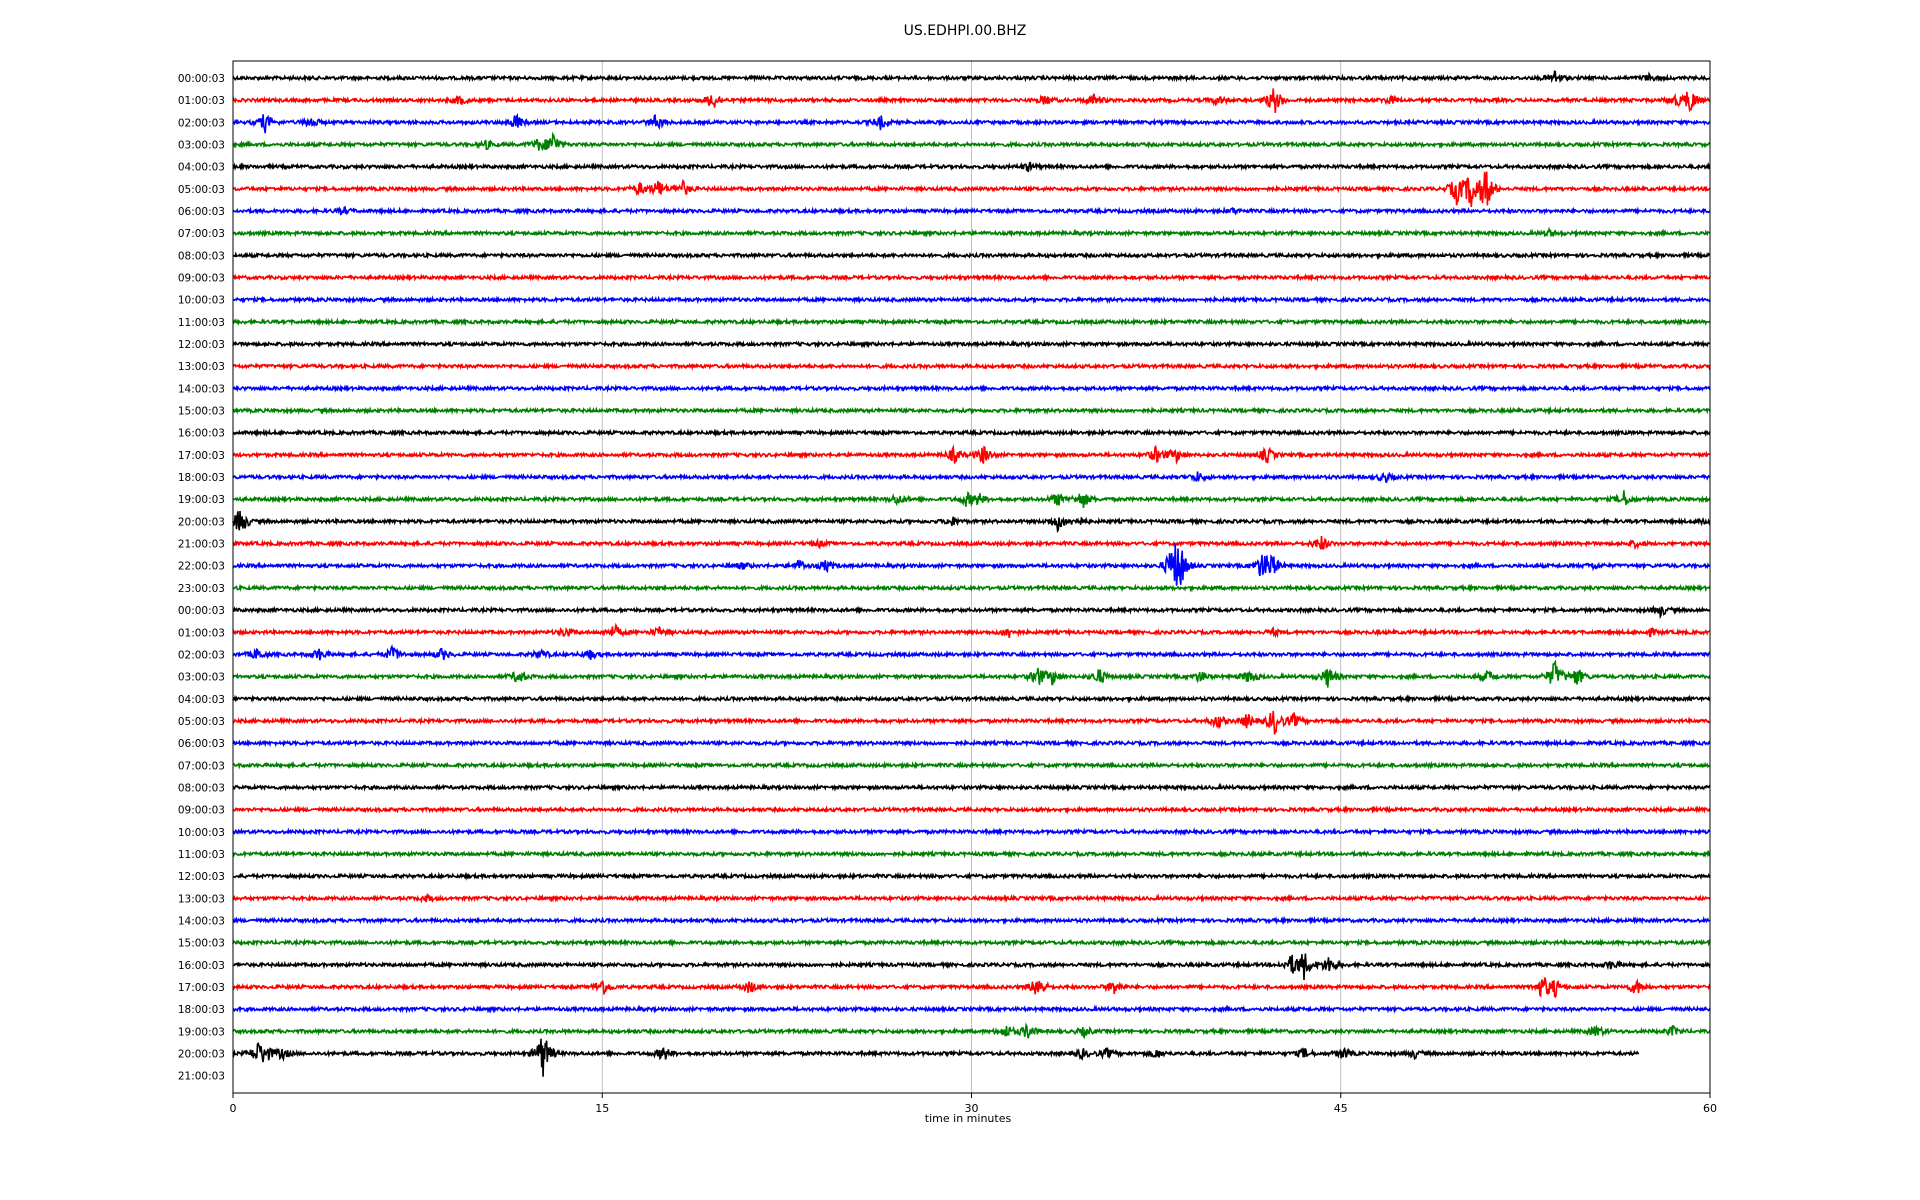  I want to click on x-tick-label: 45, so click(1341, 1108).